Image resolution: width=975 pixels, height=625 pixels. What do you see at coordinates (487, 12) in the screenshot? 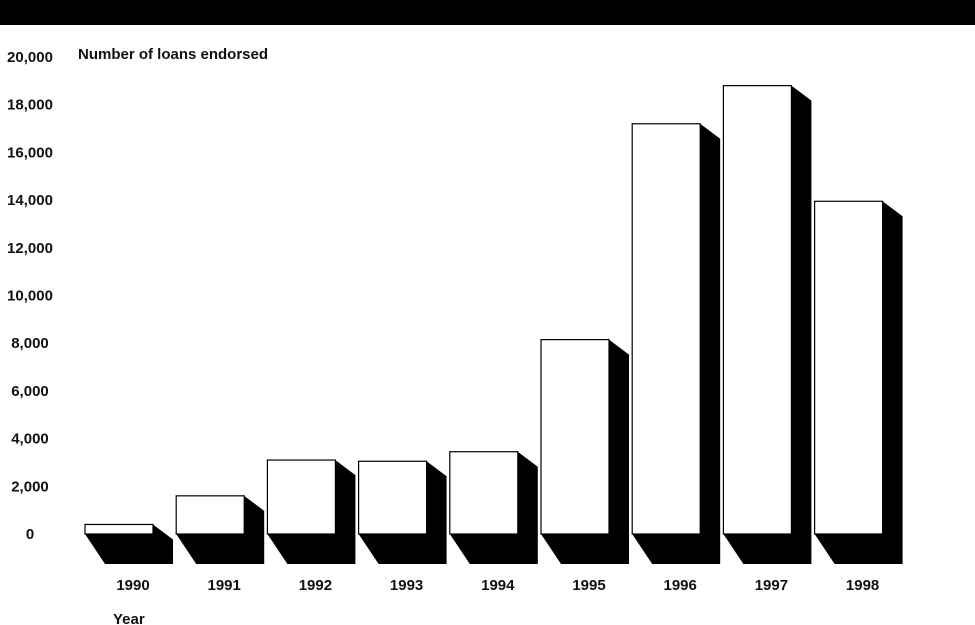
I see `top-band` at bounding box center [487, 12].